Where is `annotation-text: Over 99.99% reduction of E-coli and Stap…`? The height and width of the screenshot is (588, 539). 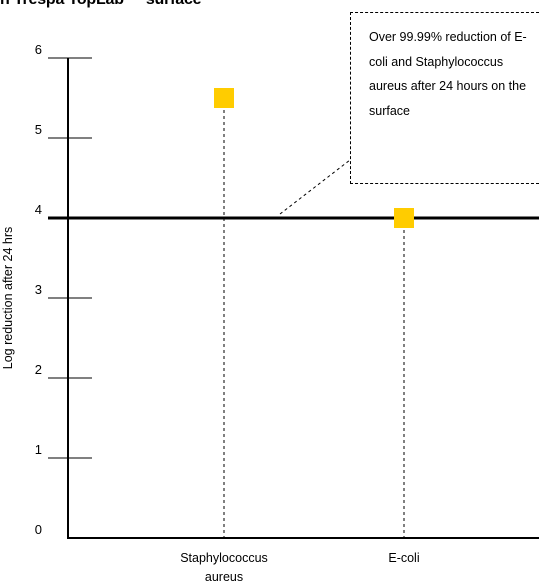 annotation-text: Over 99.99% reduction of E-coli and Stap… is located at coordinates (448, 74).